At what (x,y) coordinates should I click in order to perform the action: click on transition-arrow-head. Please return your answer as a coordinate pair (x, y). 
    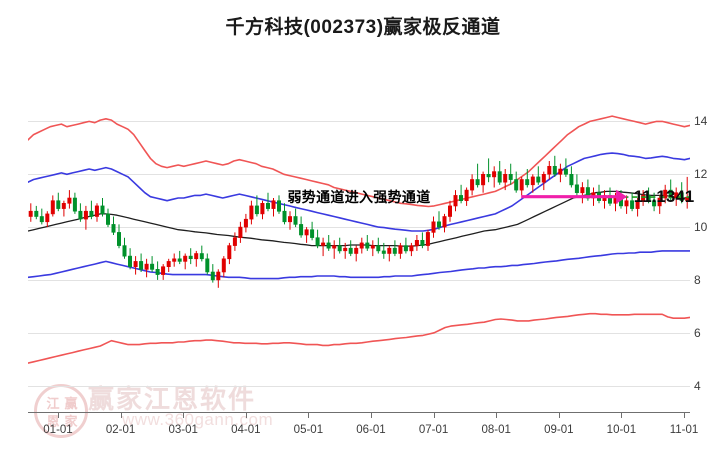
    Looking at the image, I should click on (622, 196).